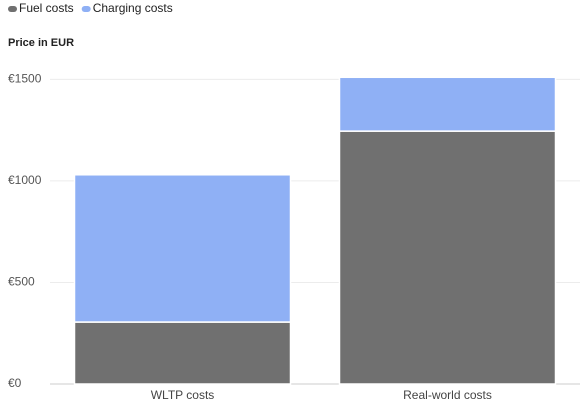 This screenshot has height=406, width=580. What do you see at coordinates (46, 8) in the screenshot?
I see `legend-label: Fuel costs` at bounding box center [46, 8].